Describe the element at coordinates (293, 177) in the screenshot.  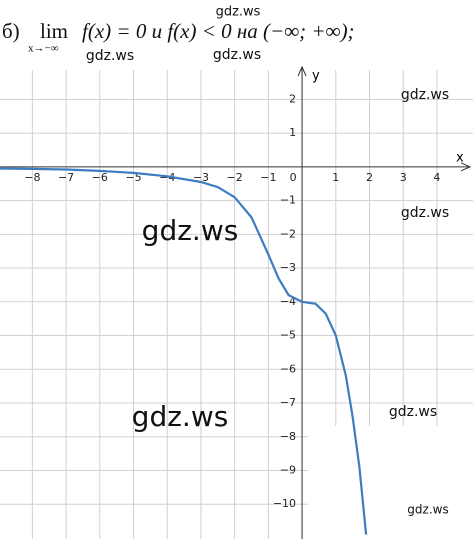
I see `x-tick-label: 0` at that location.